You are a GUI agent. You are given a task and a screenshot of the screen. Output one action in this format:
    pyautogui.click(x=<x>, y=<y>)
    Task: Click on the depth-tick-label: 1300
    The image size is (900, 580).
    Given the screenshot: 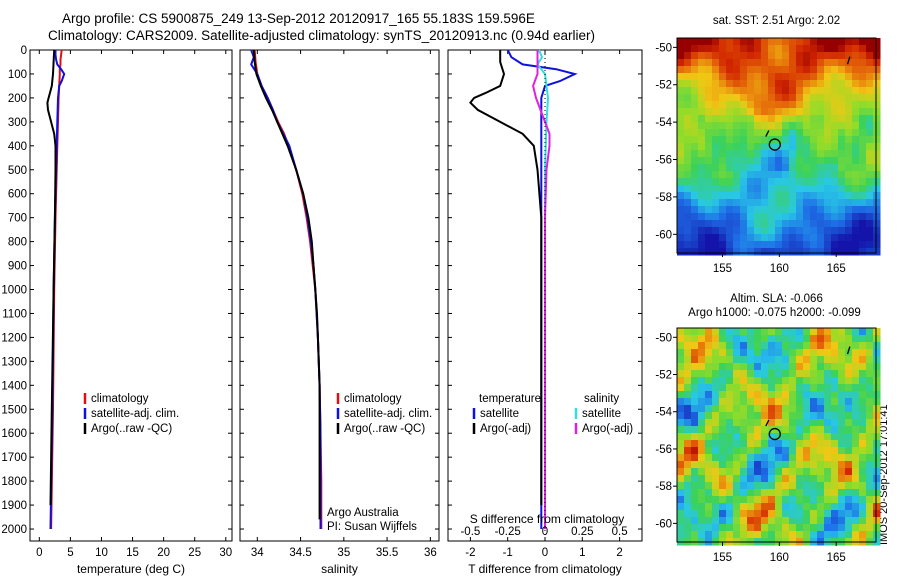 What is the action you would take?
    pyautogui.click(x=14, y=362)
    